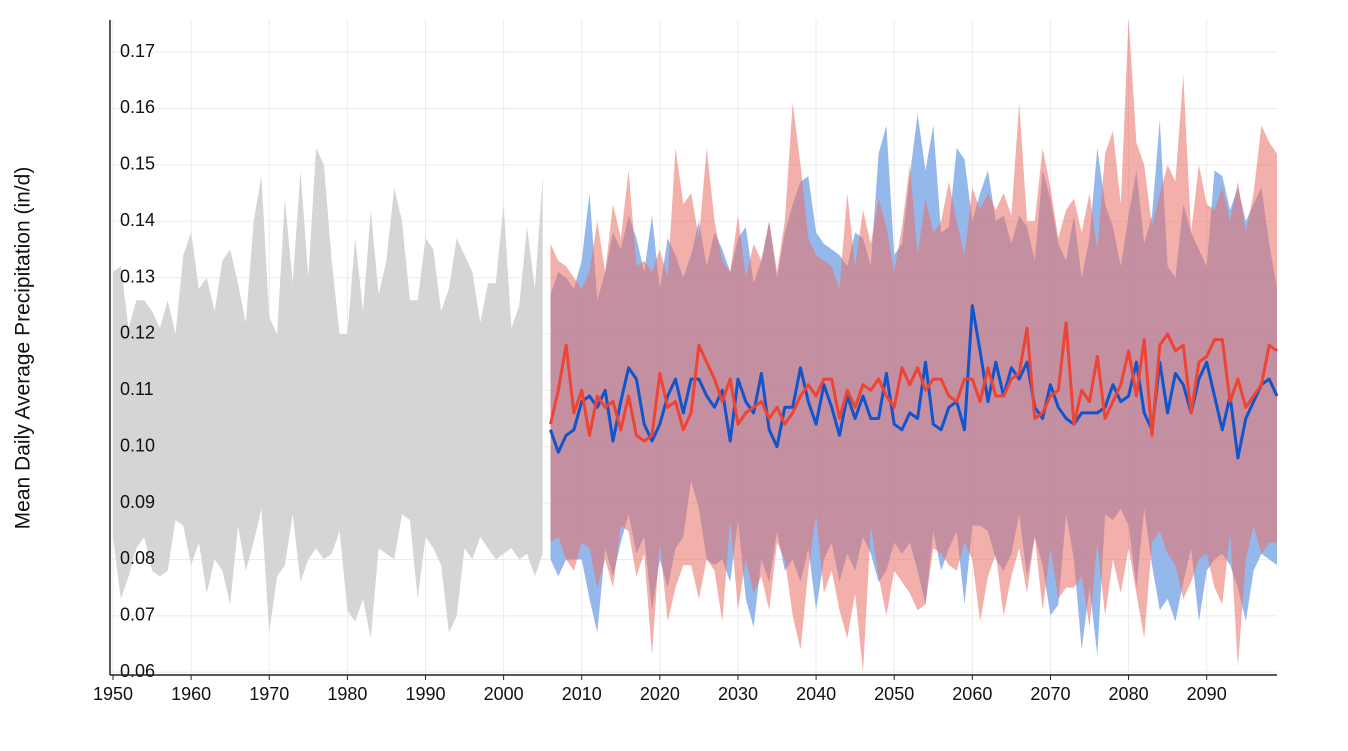  I want to click on x-tick-label: 2000, so click(504, 694).